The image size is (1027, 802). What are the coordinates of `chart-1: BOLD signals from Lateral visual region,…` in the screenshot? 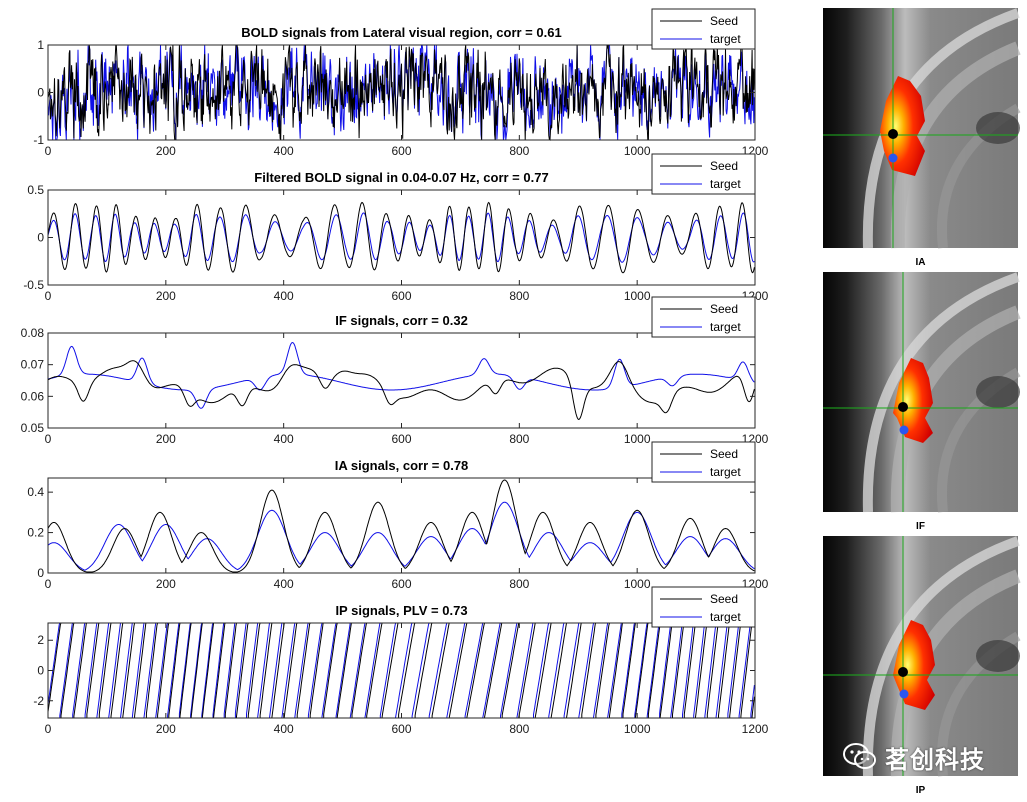 It's located at (401, 83).